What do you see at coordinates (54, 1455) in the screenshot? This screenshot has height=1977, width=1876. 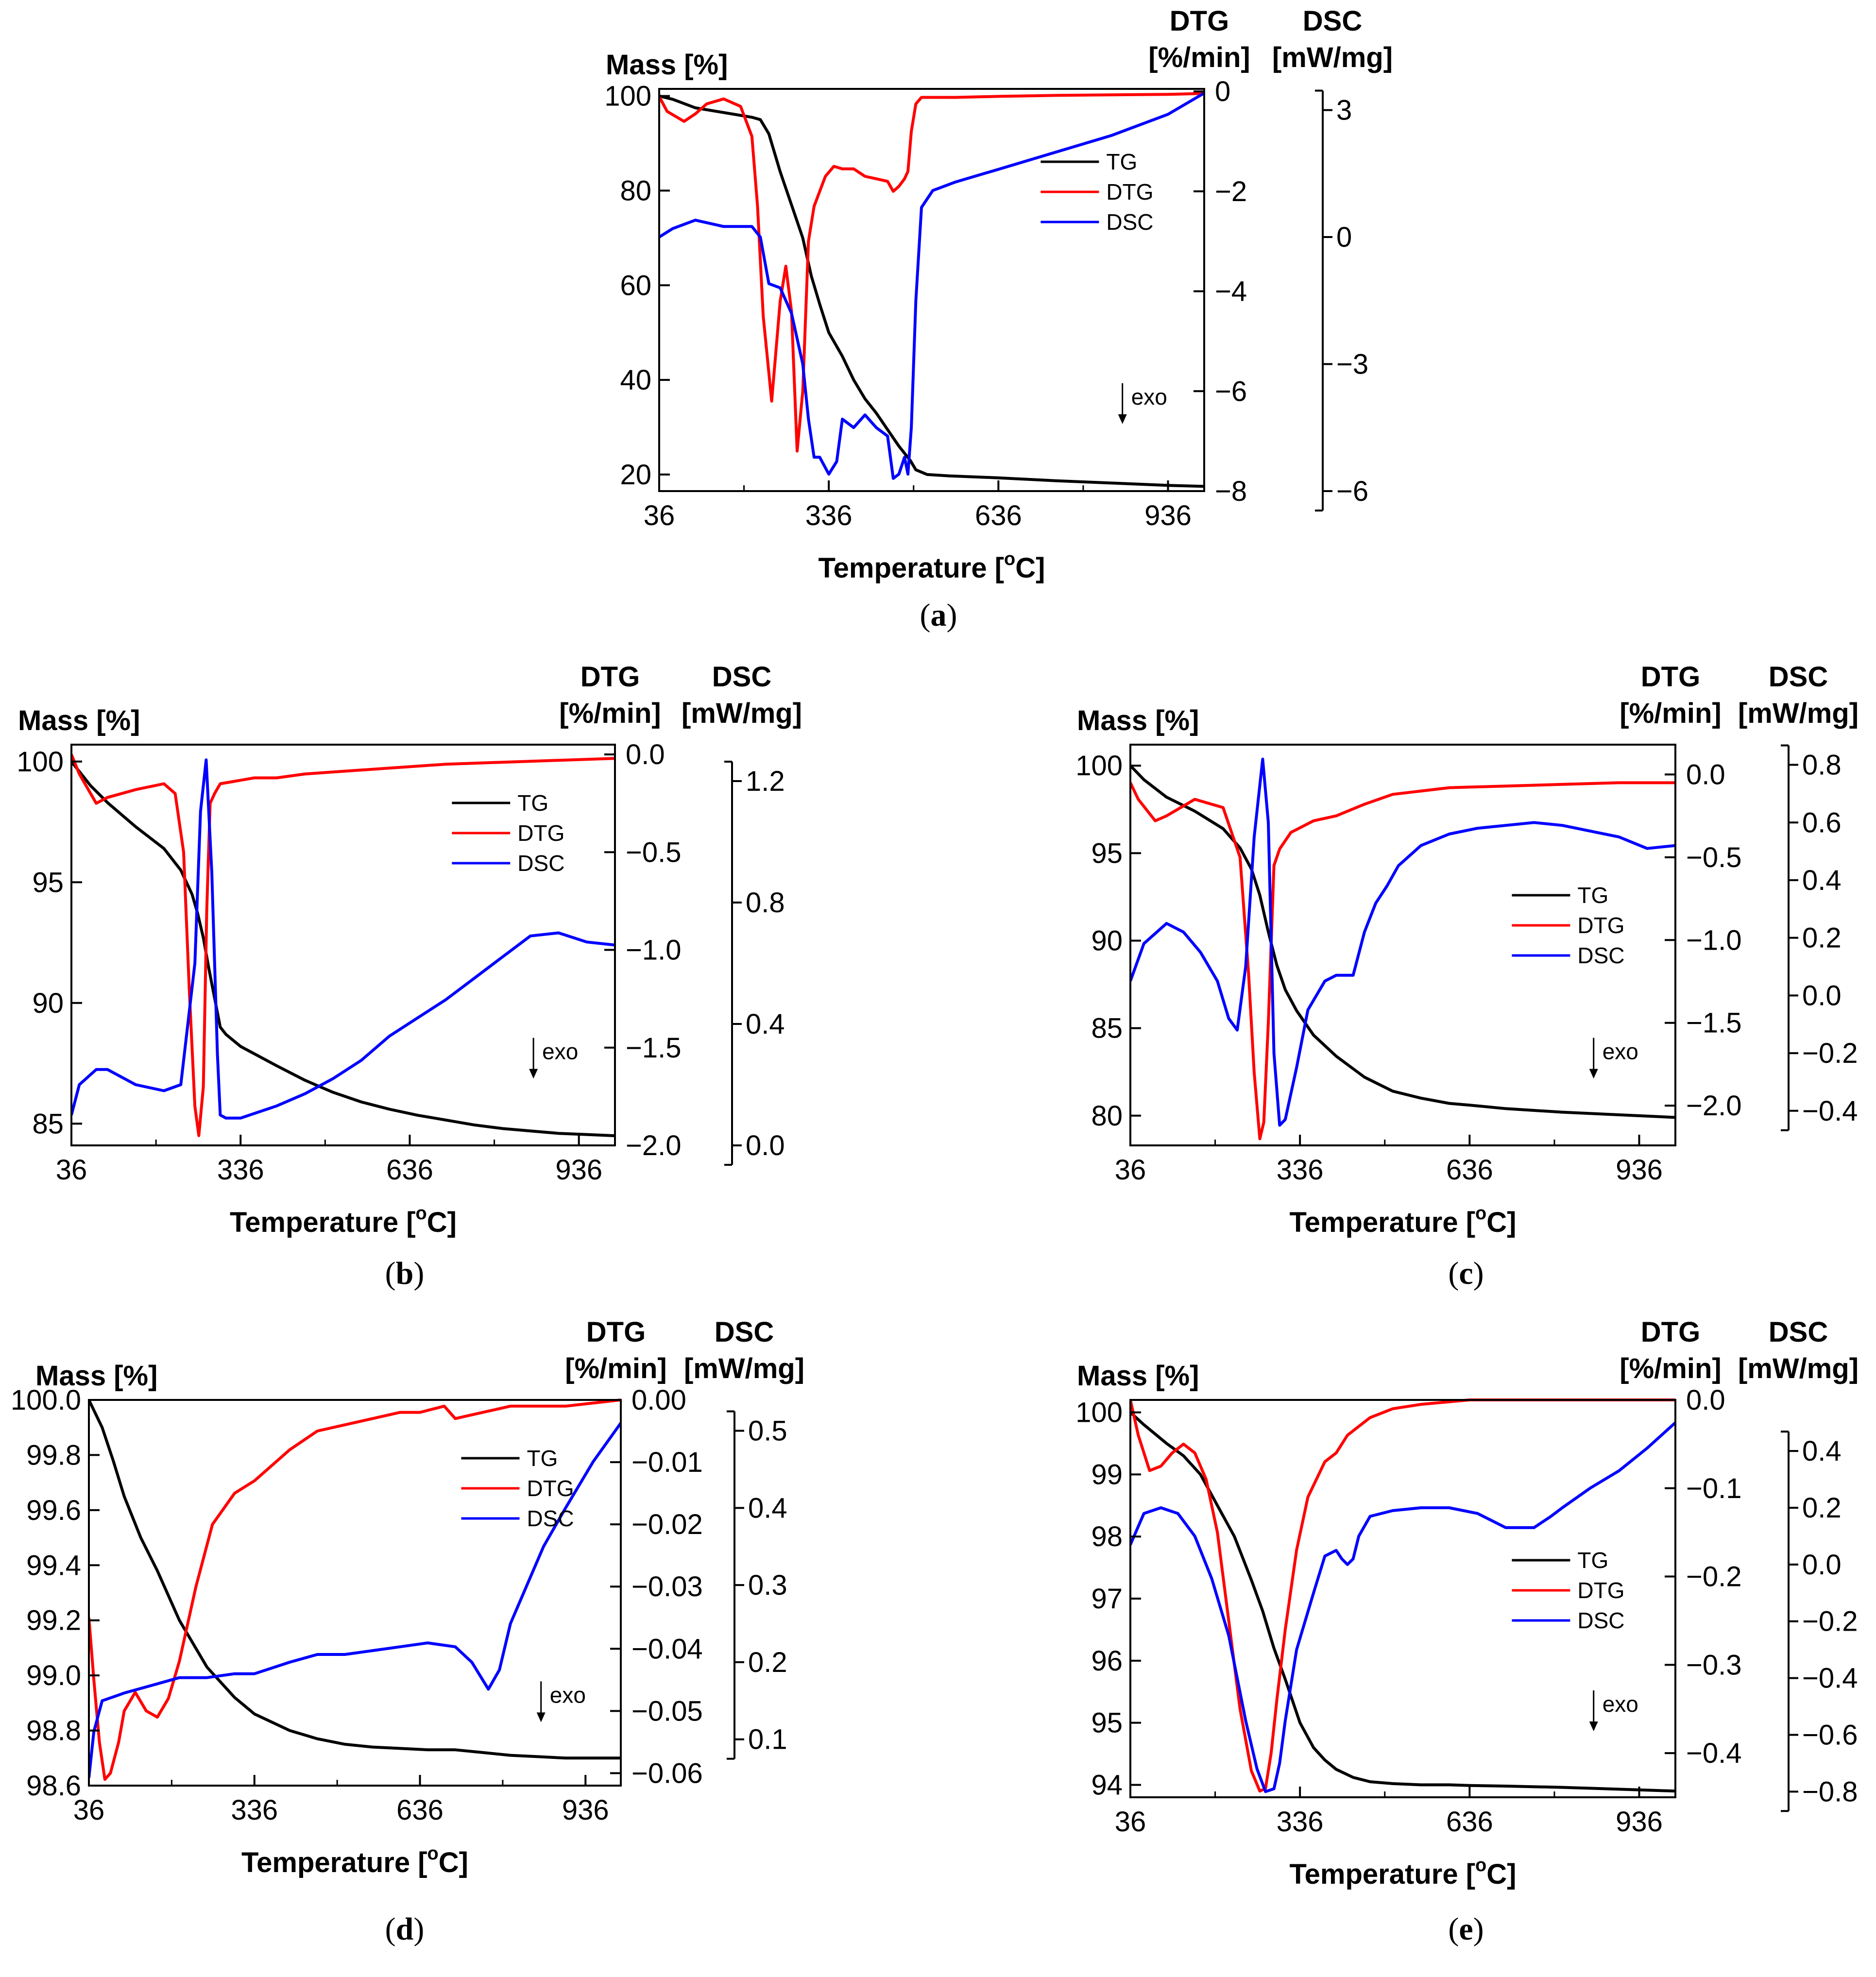 I see `left-tick-label: 99.8` at bounding box center [54, 1455].